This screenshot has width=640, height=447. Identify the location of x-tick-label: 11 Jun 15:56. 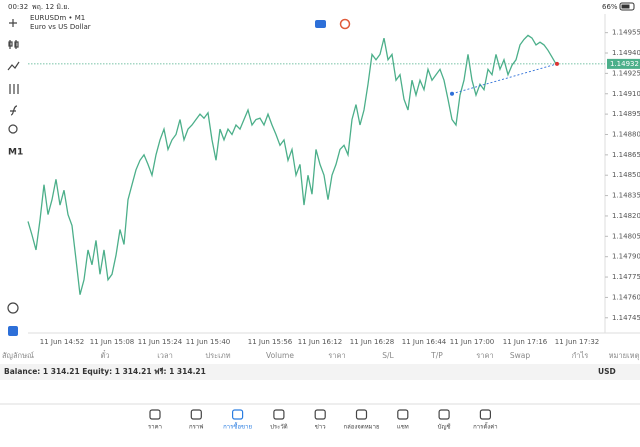
(270, 342).